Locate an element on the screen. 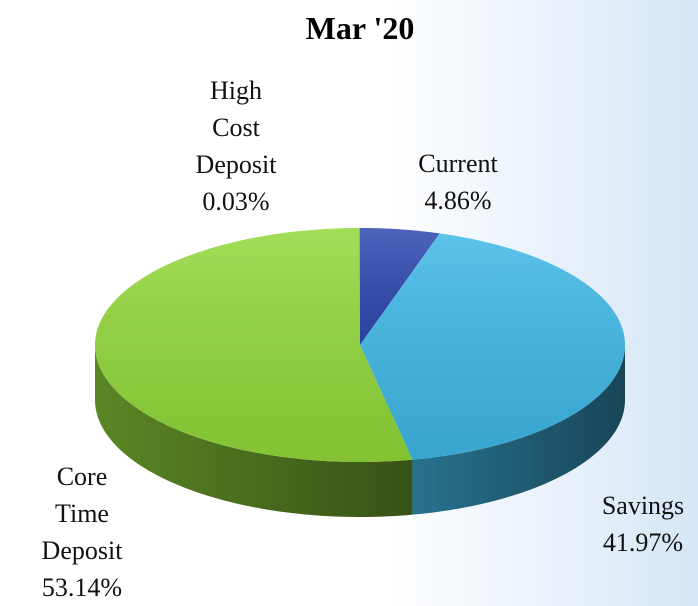 The image size is (698, 606). value-label: 41.97% is located at coordinates (643, 542).